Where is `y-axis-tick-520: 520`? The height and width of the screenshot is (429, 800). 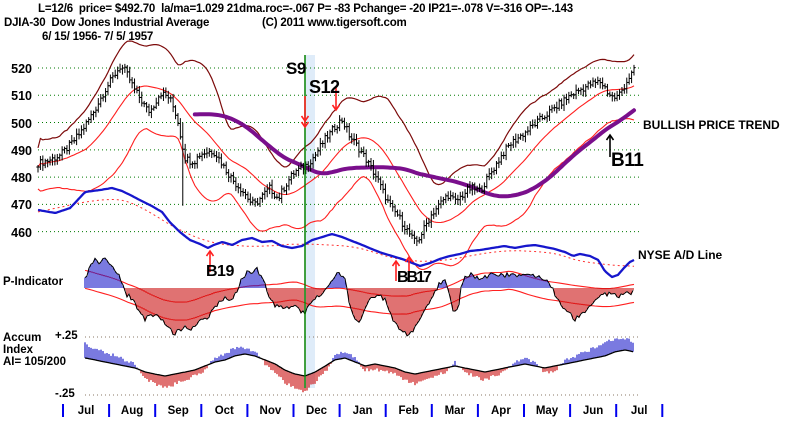 y-axis-tick-520: 520 is located at coordinates (21, 69).